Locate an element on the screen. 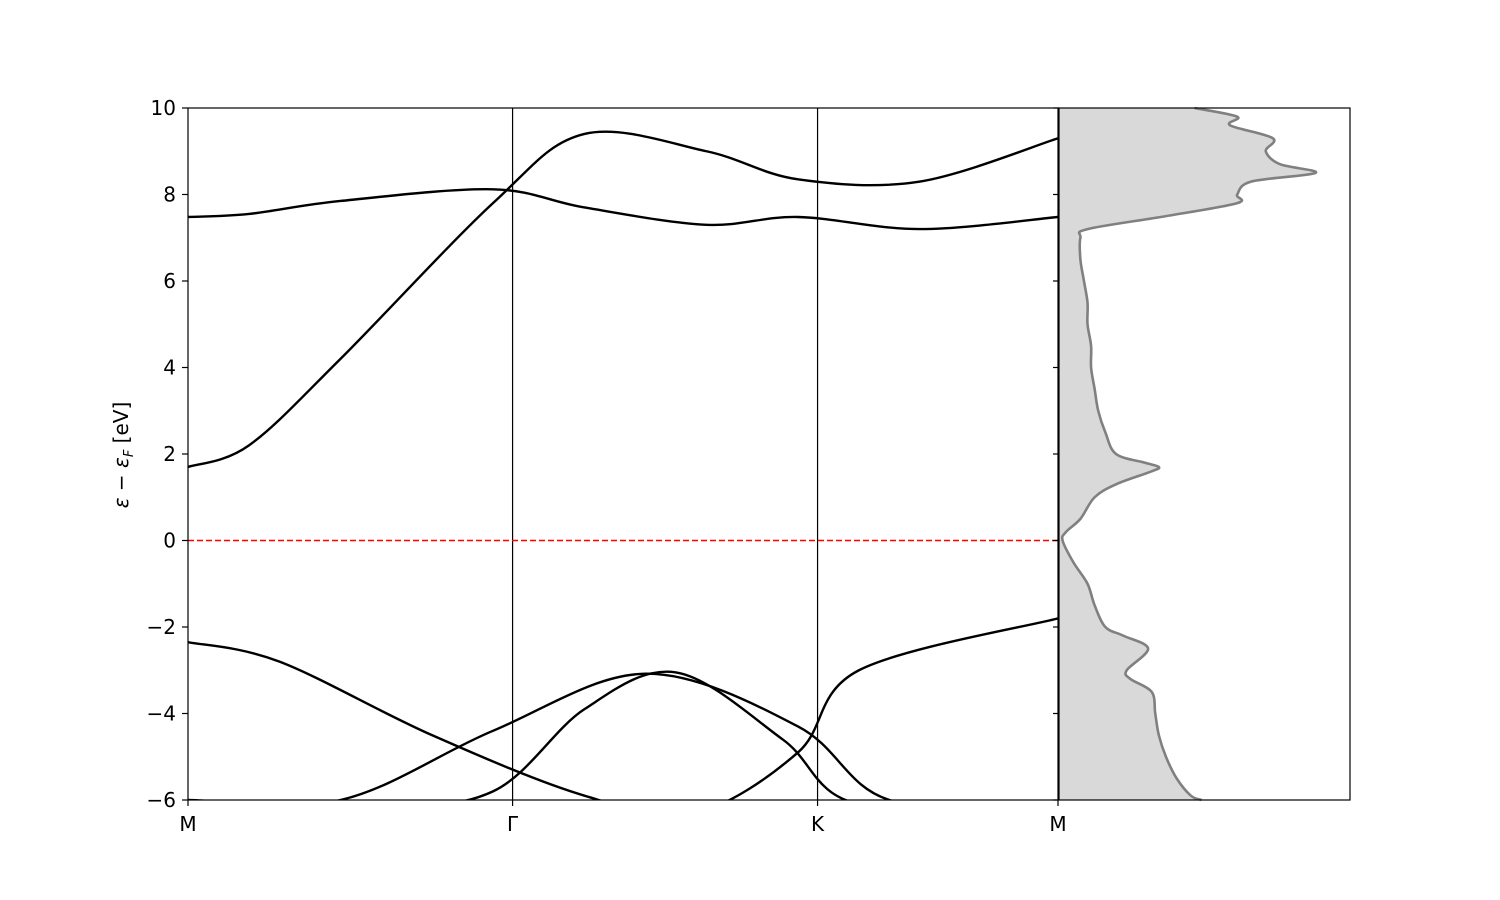  x-tick-label: K is located at coordinates (818, 824).